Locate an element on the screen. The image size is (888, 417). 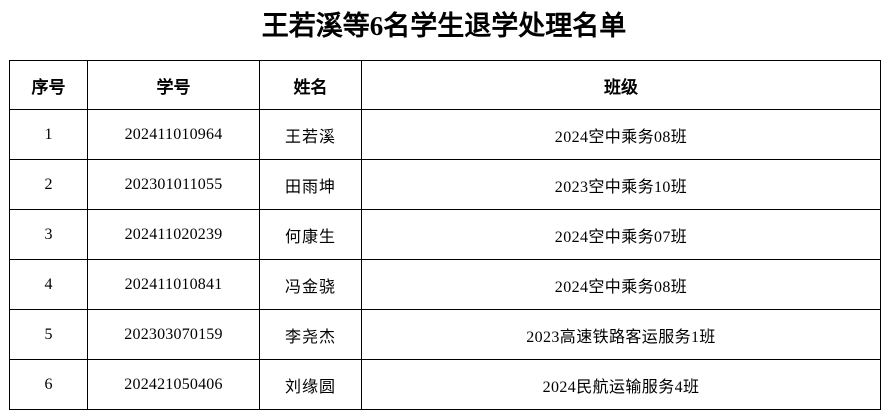
table-header: 序号 学号 姓名 班级 is located at coordinates (445, 85).